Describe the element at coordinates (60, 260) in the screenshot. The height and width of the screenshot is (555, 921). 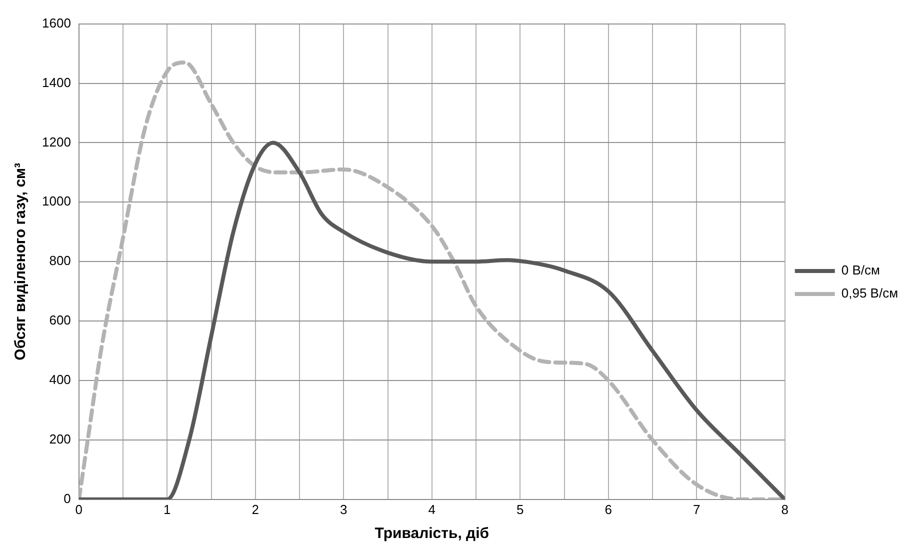
I see `y-tick-label: 800` at that location.